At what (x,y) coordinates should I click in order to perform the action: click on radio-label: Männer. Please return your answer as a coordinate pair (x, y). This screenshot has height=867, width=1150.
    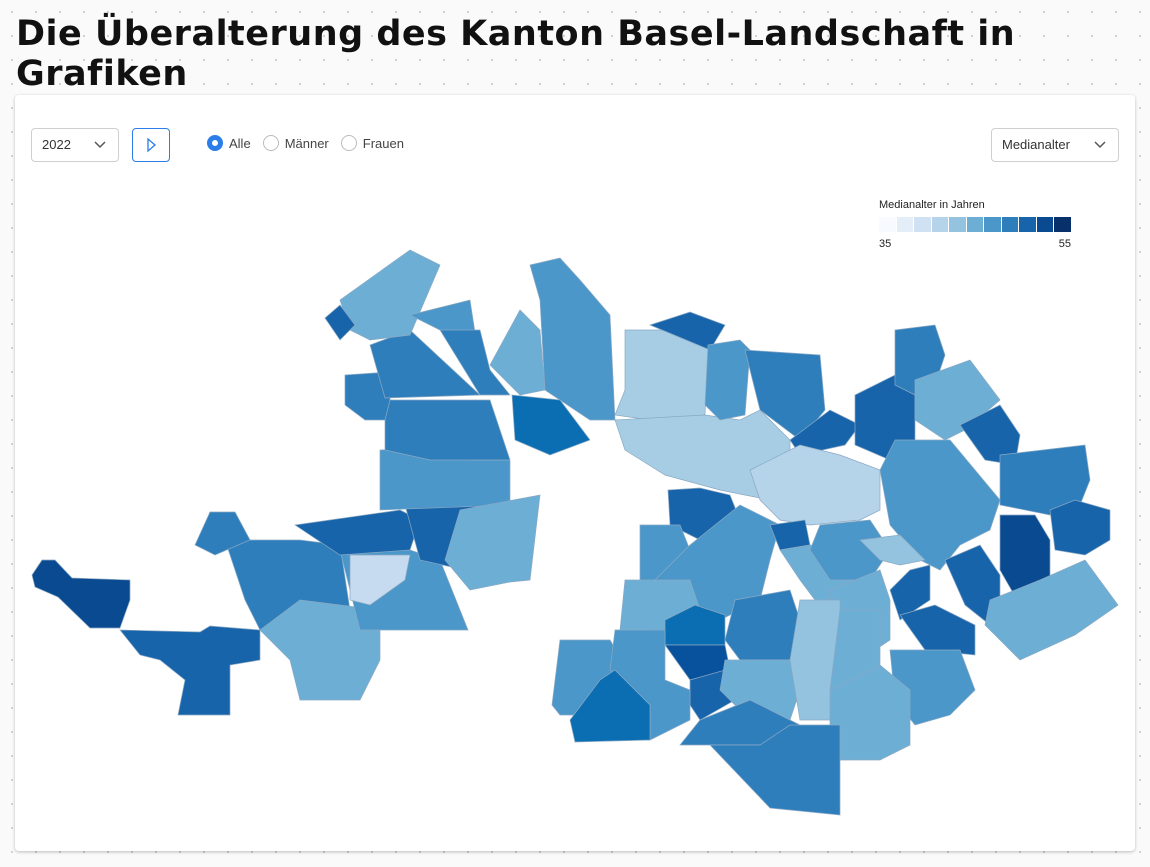
    Looking at the image, I should click on (306, 143).